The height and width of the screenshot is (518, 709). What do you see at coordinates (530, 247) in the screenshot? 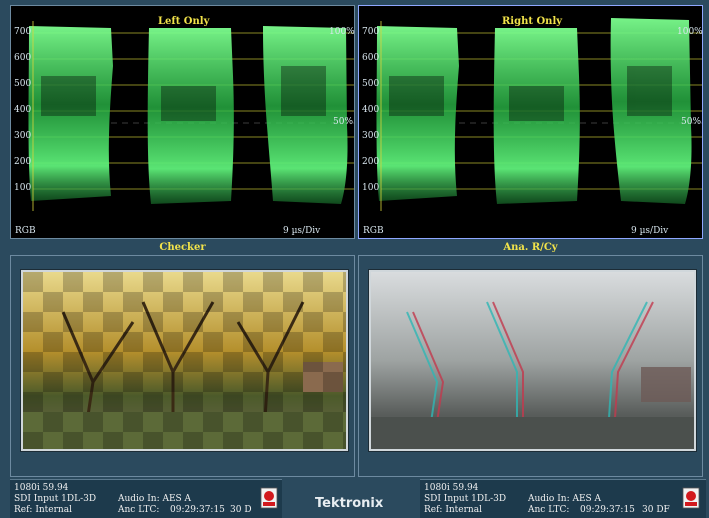
I see `picture-title-right: Ana. R/Cy` at bounding box center [530, 247].